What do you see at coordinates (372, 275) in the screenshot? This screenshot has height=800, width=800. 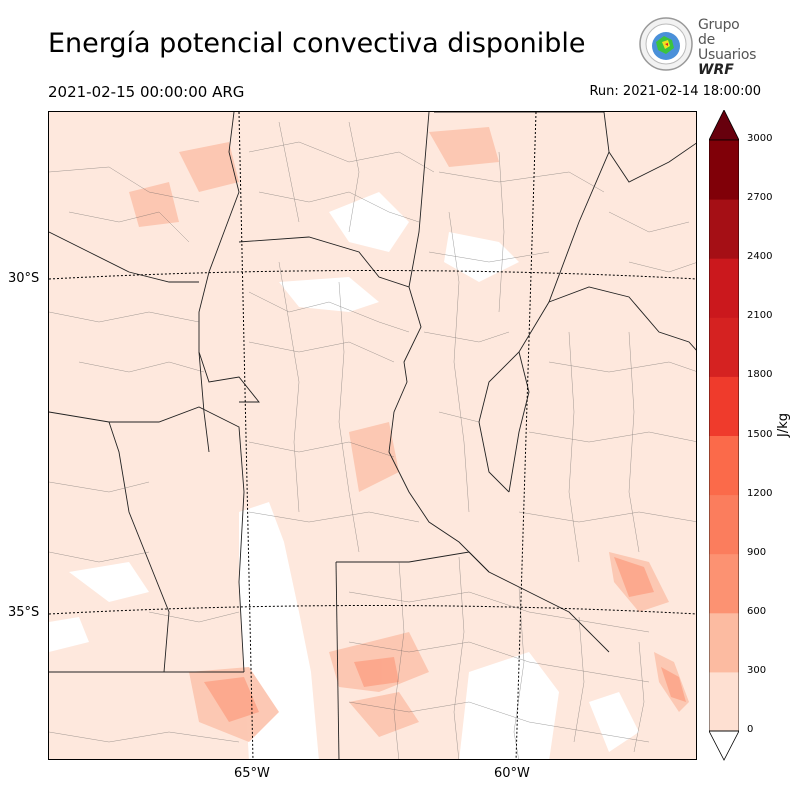 I see `graticule-30s` at bounding box center [372, 275].